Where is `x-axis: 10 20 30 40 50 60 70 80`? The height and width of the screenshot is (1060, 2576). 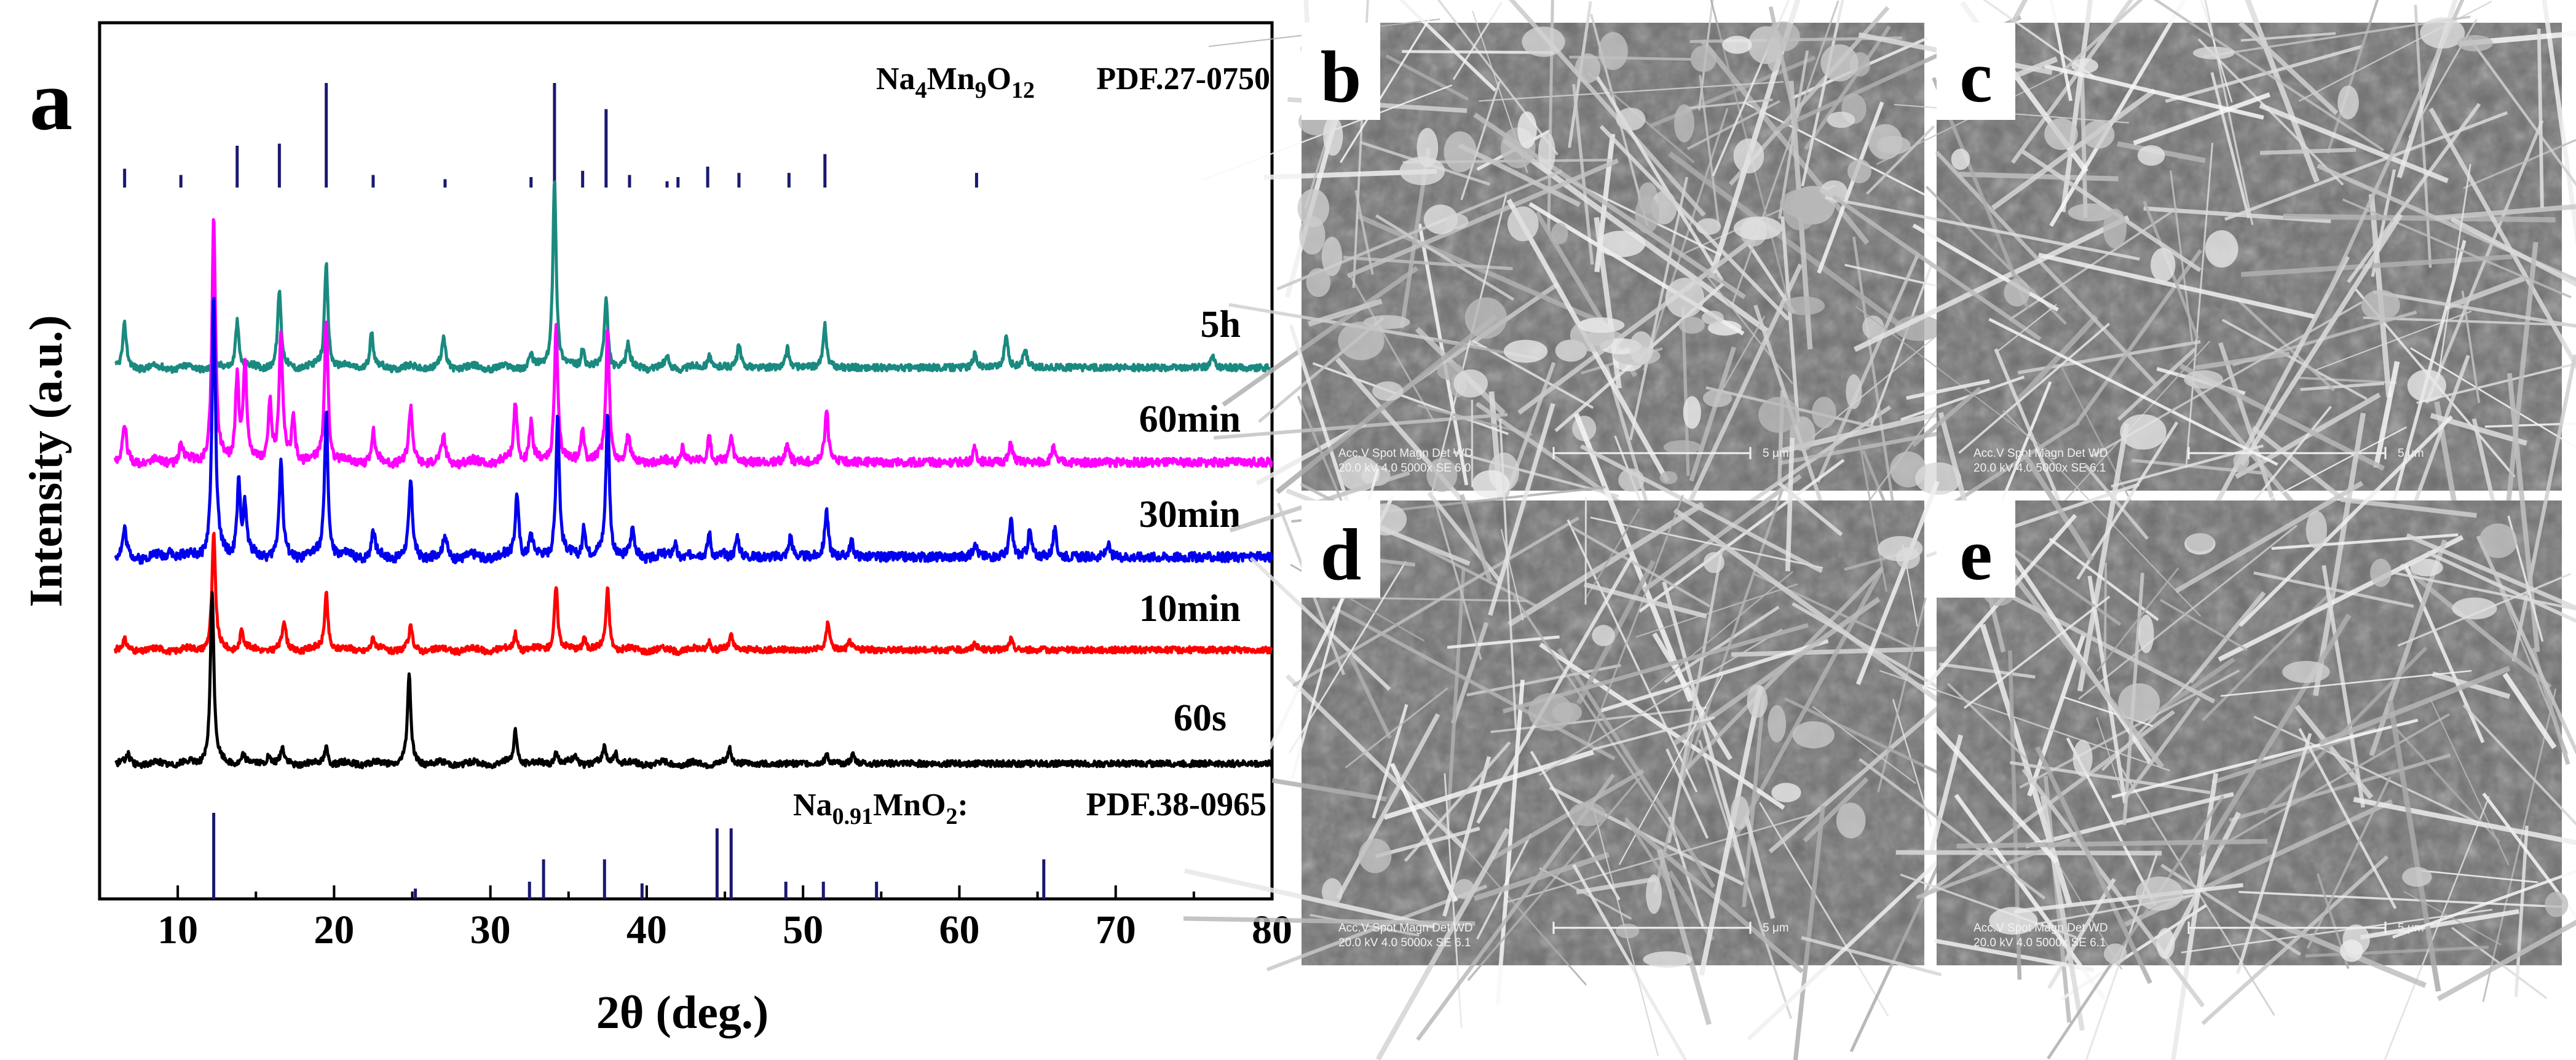 x-axis: 10 20 30 40 50 60 70 80 is located at coordinates (695, 919).